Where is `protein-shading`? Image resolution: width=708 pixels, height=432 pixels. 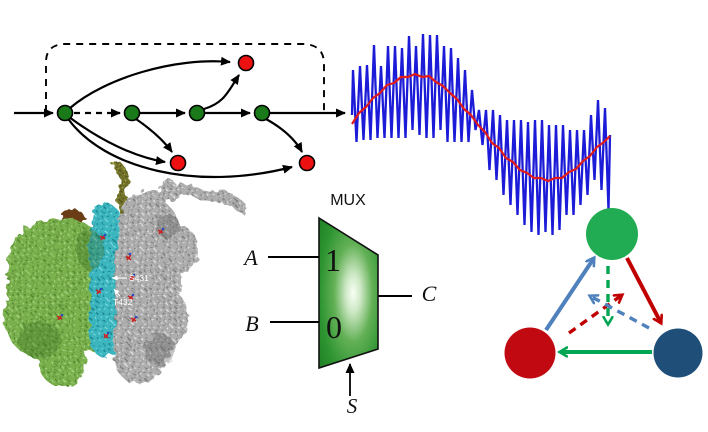 protein-shading is located at coordinates (99, 290).